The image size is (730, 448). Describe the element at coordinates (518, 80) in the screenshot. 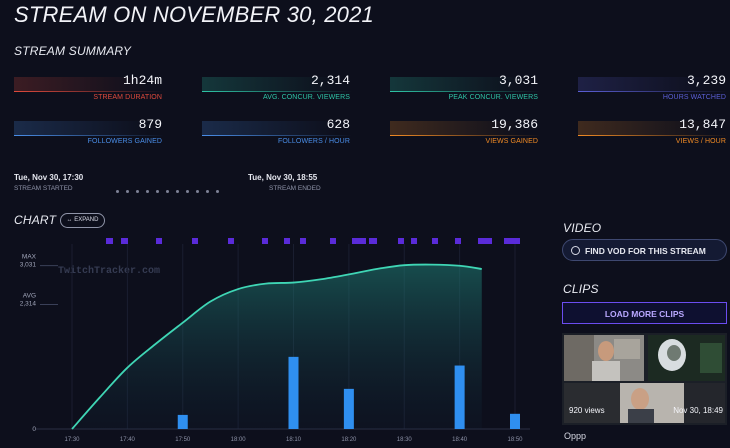

I see `stat-value: 3,031` at that location.